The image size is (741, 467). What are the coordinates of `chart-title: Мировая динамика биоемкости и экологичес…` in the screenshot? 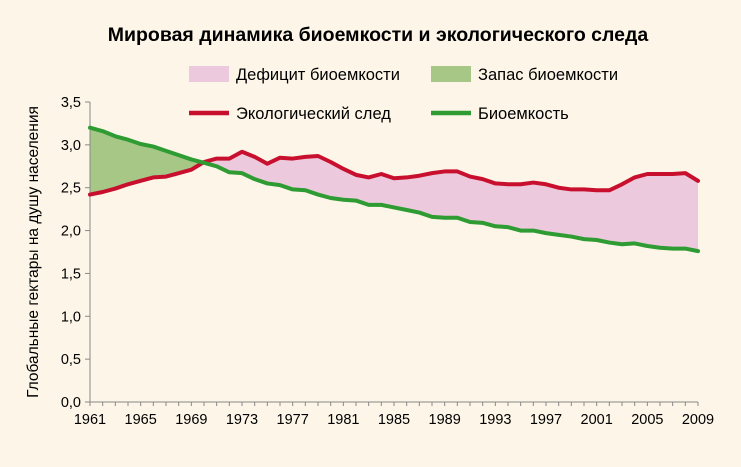 It's located at (378, 35).